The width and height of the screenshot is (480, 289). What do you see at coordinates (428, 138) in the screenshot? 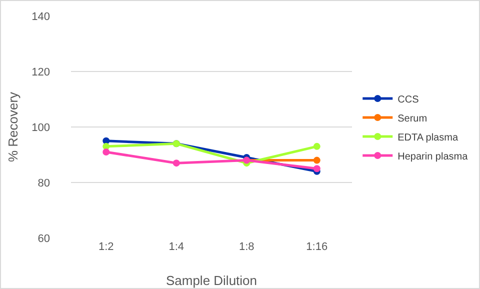
I see `legend-label: EDTA plasma` at bounding box center [428, 138].